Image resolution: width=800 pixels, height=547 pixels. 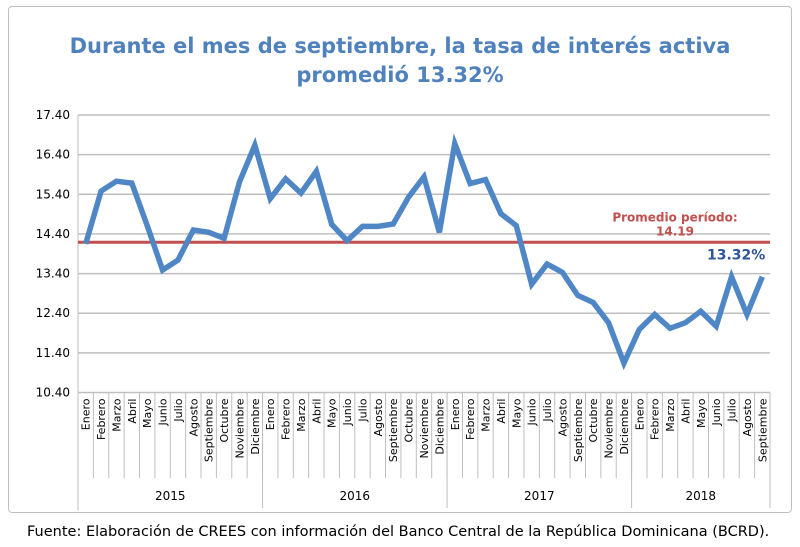 What do you see at coordinates (400, 75) in the screenshot?
I see `chart-title-line2: promedió 13.32%` at bounding box center [400, 75].